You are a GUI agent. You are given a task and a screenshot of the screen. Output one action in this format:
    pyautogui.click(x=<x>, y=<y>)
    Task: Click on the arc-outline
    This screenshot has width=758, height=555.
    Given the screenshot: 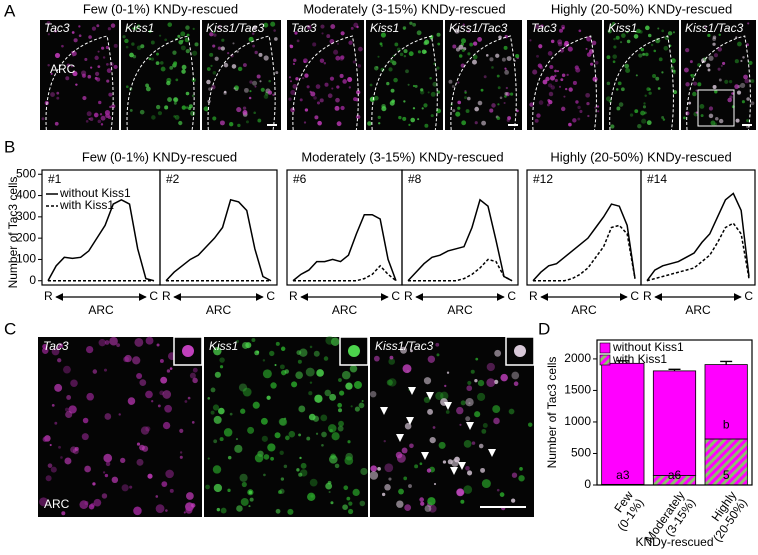 What is the action you would take?
    pyautogui.click(x=564, y=83)
    